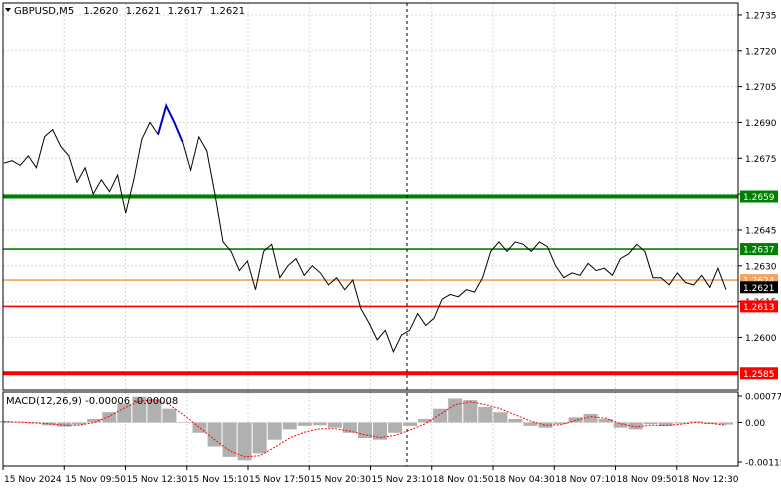 The width and height of the screenshot is (781, 493). Describe the element at coordinates (761, 339) in the screenshot. I see `price-tick-label: 1.2600` at that location.